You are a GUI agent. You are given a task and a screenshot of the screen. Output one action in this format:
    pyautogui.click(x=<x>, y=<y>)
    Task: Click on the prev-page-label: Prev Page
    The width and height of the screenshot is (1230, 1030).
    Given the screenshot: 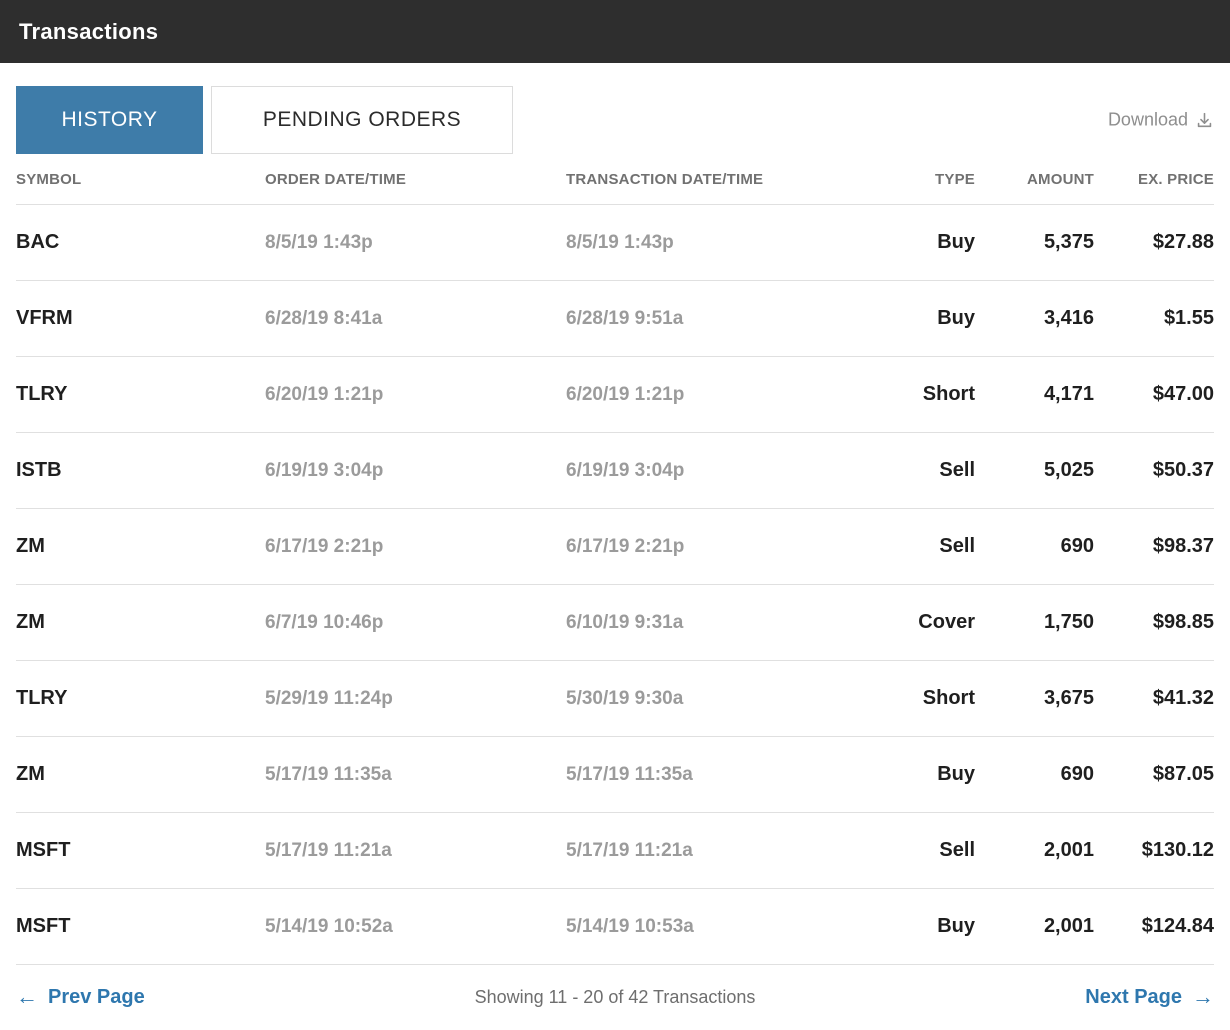 What is the action you would take?
    pyautogui.click(x=96, y=996)
    